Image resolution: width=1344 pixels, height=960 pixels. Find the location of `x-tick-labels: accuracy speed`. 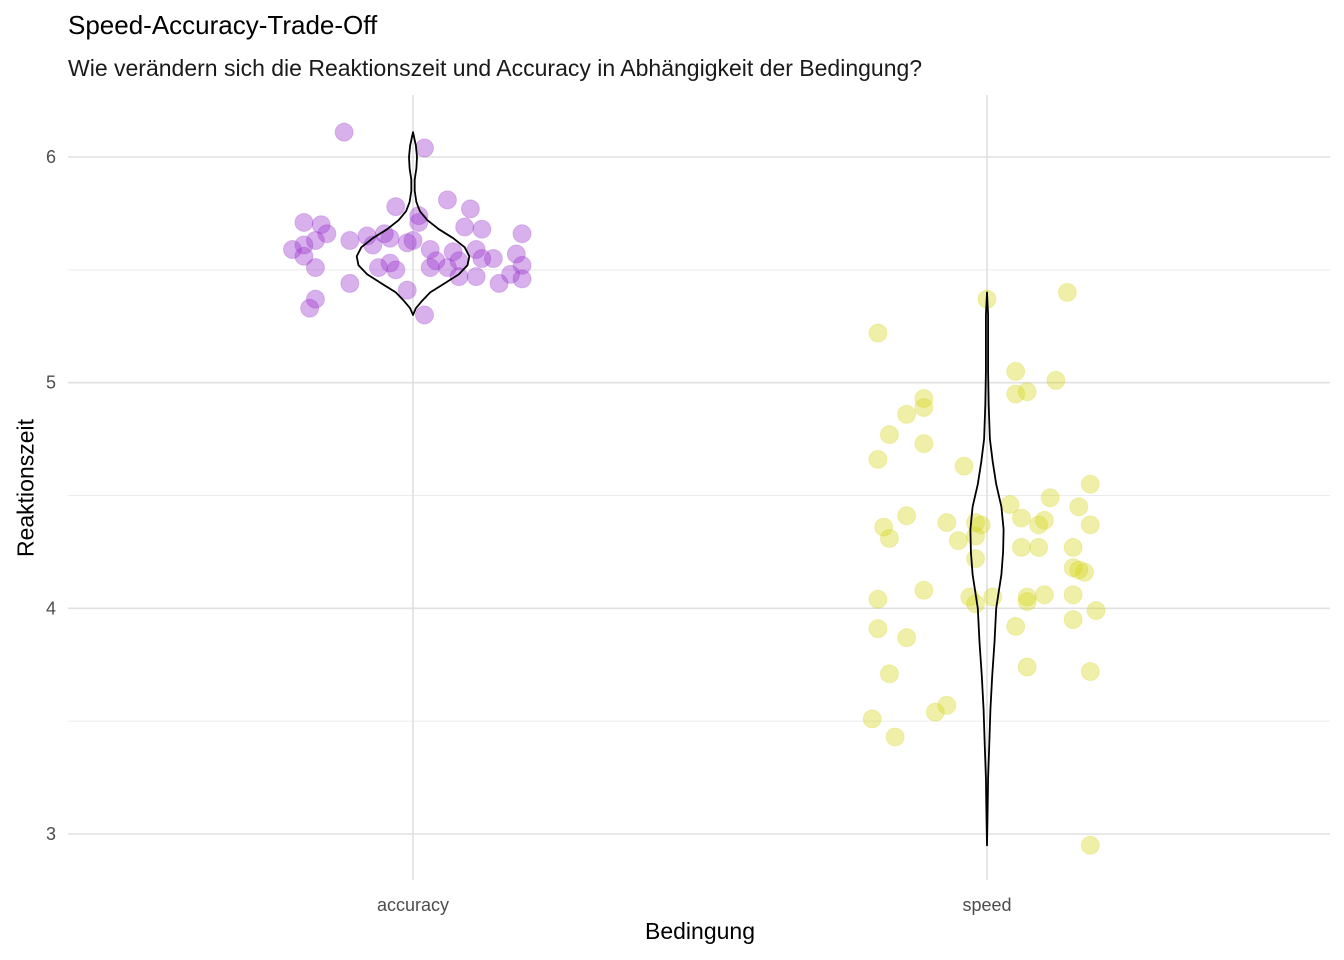

x-tick-labels: accuracy speed is located at coordinates (694, 905).